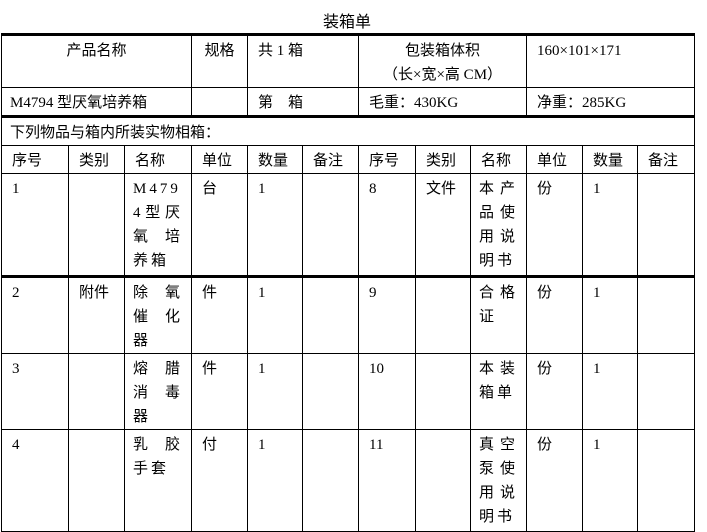 This screenshot has height=532, width=707. What do you see at coordinates (387, 480) in the screenshot?
I see `item-no: 11` at bounding box center [387, 480].